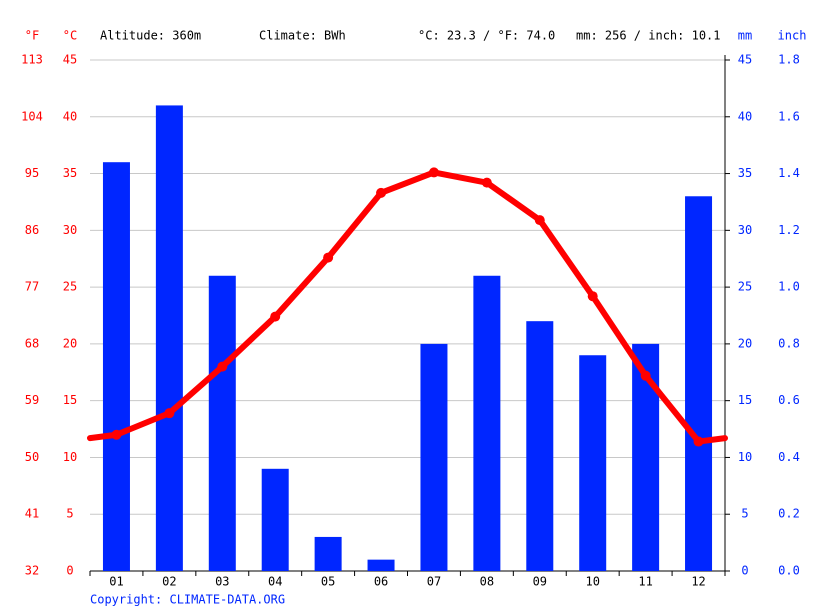 The height and width of the screenshot is (615, 815). Describe the element at coordinates (745, 343) in the screenshot. I see `y2-tick-label: 20` at that location.